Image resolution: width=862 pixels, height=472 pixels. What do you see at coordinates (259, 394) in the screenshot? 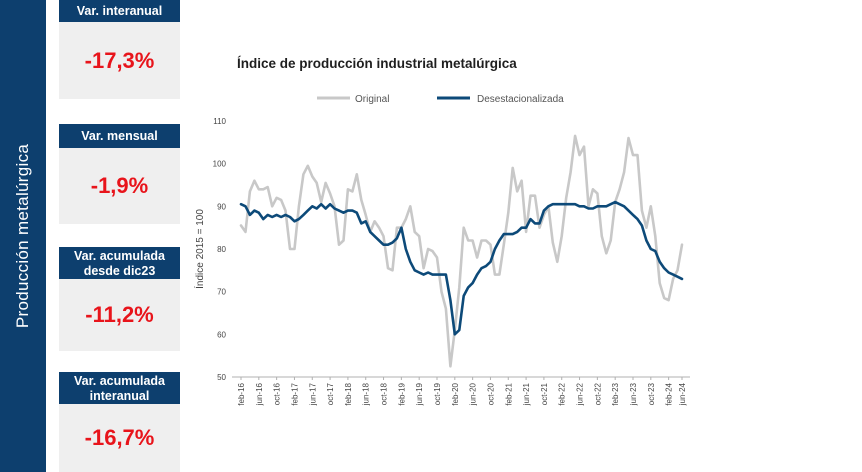
I see `x-tick-label: jun-16` at bounding box center [259, 394].